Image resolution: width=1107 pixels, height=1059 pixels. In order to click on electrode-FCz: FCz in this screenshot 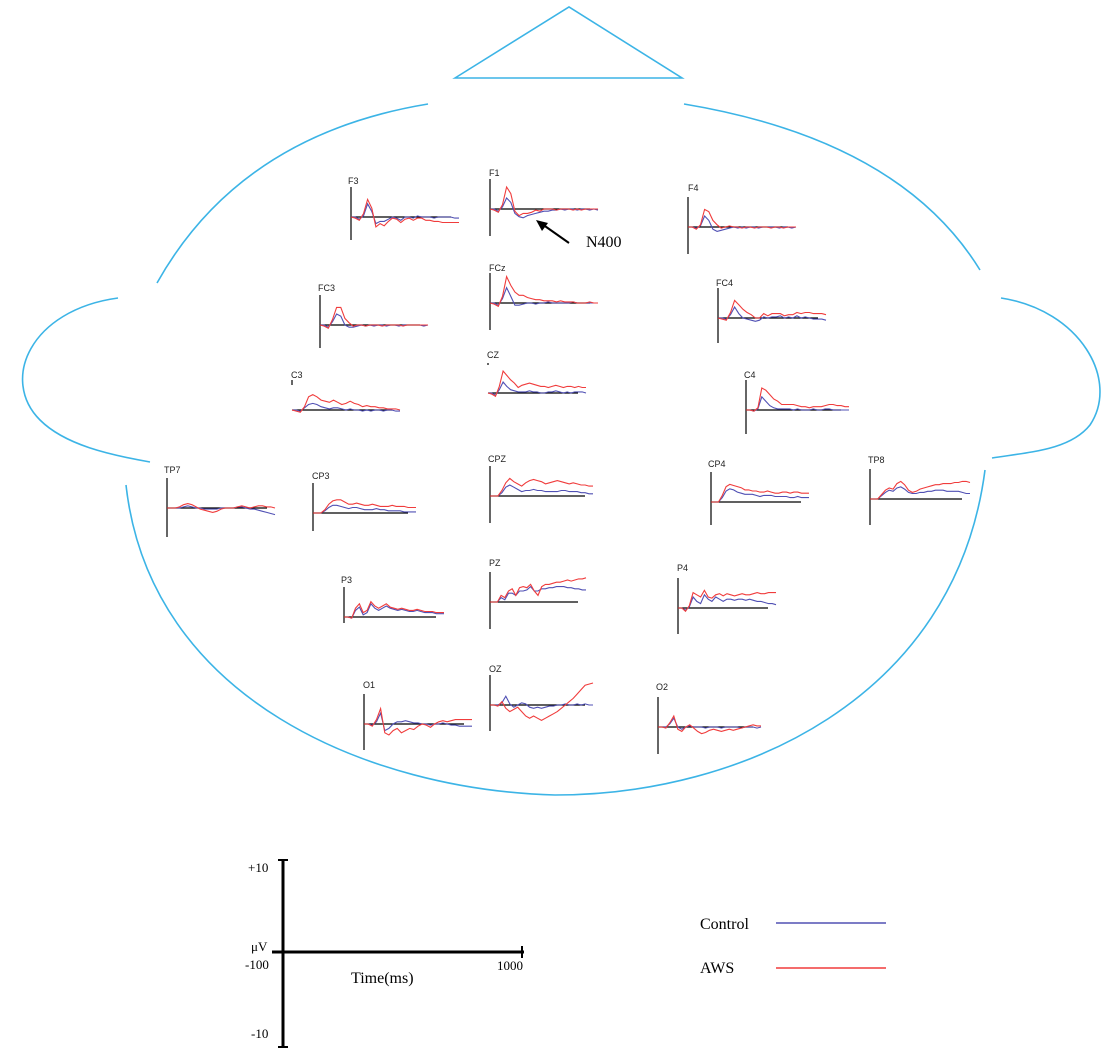, I will do `click(543, 296)`.